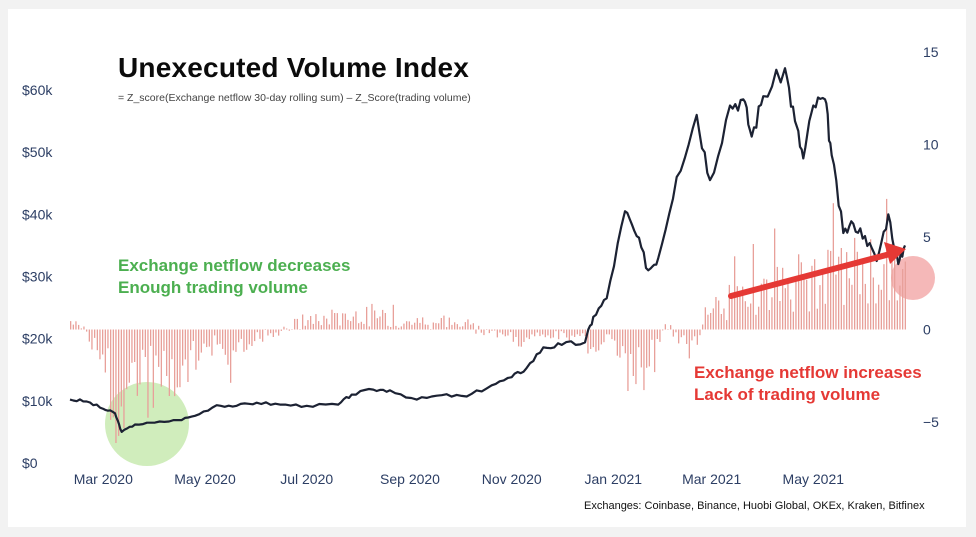 Image resolution: width=976 pixels, height=537 pixels. What do you see at coordinates (213, 287) in the screenshot?
I see `green-annotation-line-2: Enough trading volume` at bounding box center [213, 287].